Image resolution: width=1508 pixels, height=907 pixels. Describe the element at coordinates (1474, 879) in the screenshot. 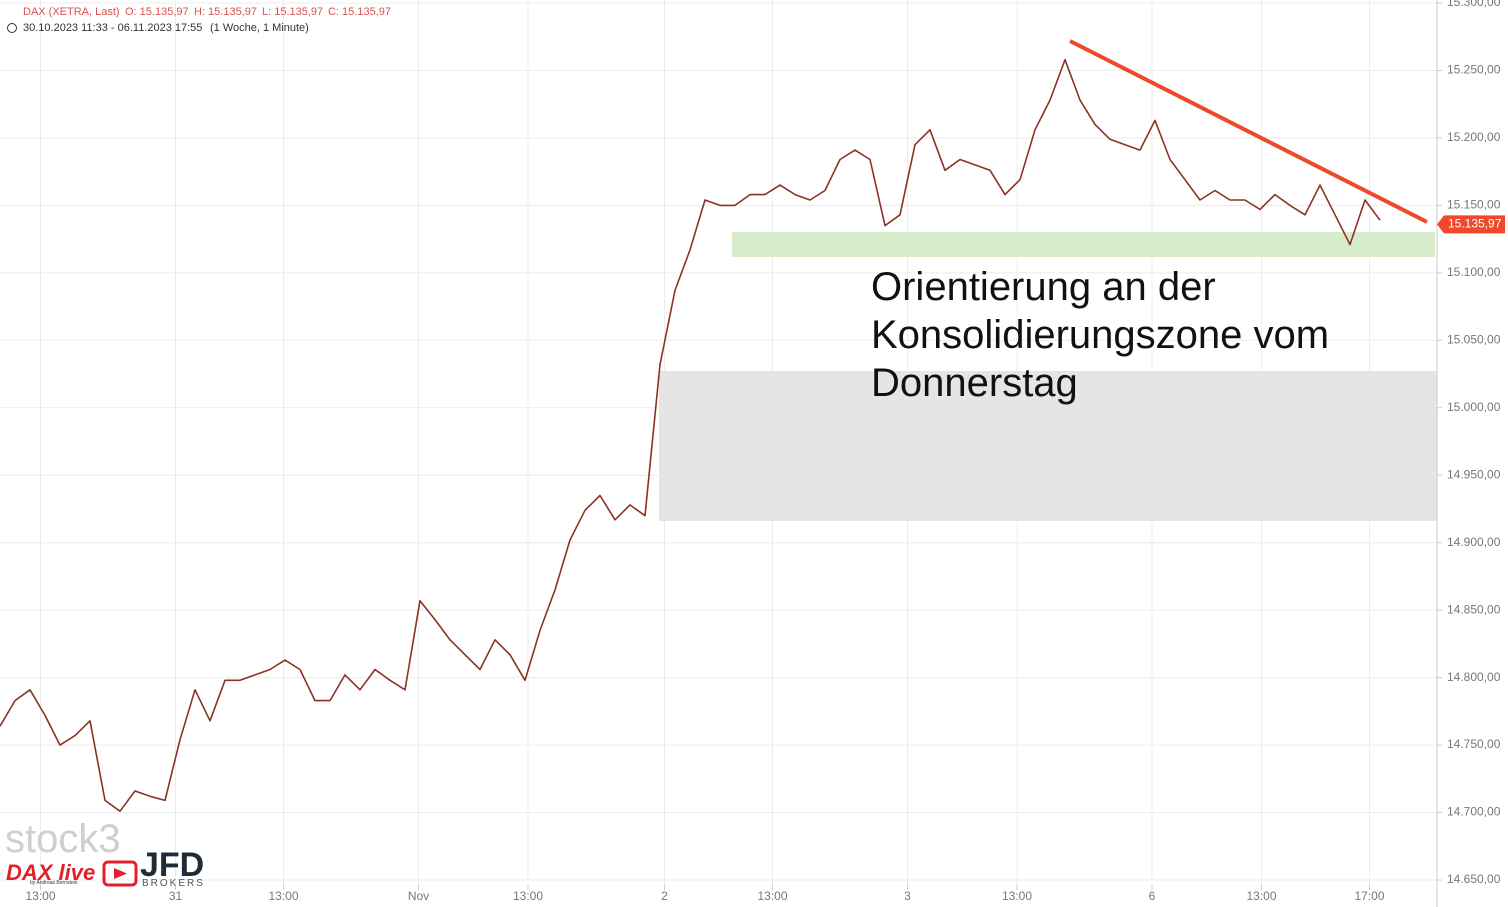

I see `y-tick-label: 14.650,00` at that location.